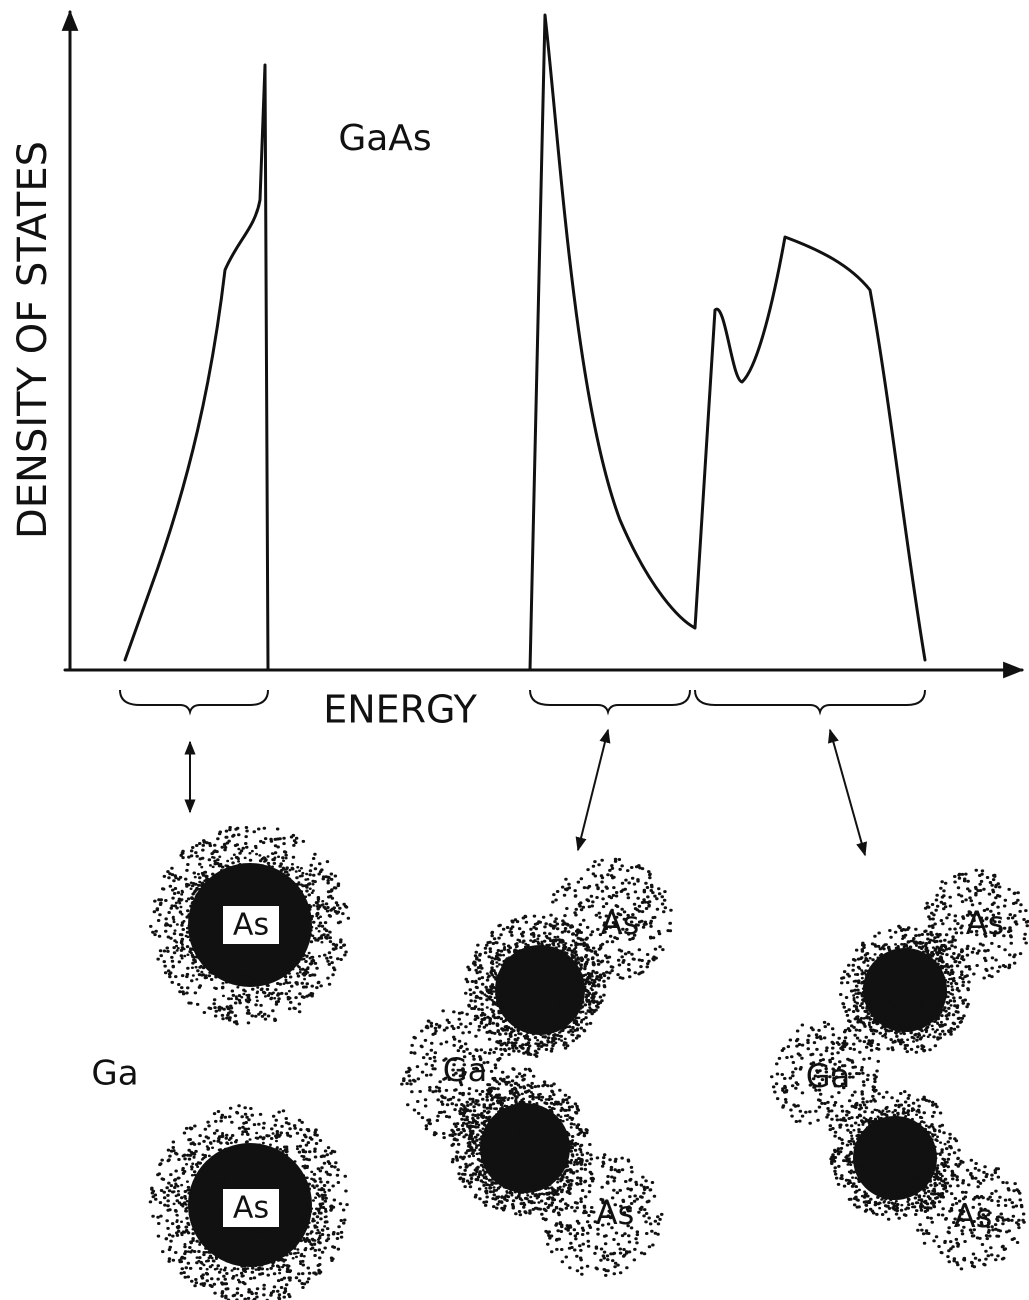 The height and width of the screenshot is (1300, 1029). What do you see at coordinates (400, 710) in the screenshot?
I see `x-axis-label: ENERGY` at bounding box center [400, 710].